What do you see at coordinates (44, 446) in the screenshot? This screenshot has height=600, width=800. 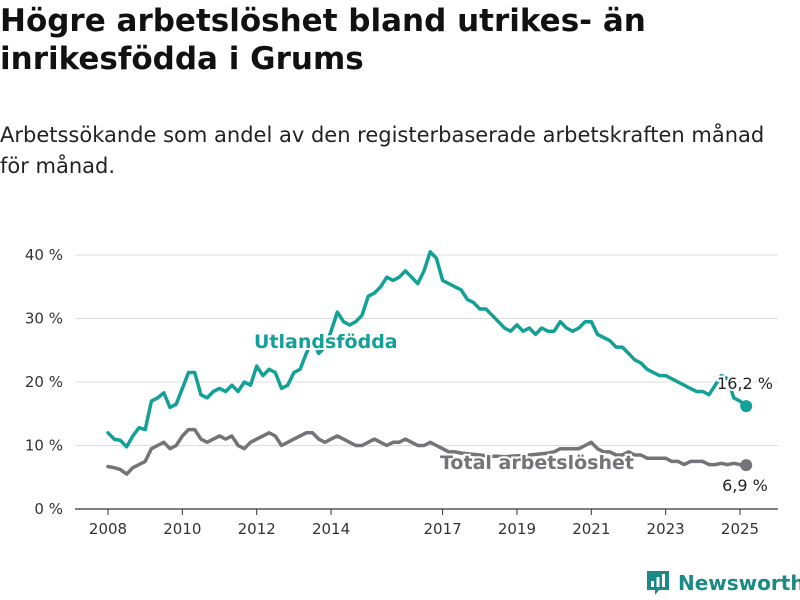 I see `y-tick-label: 10 %` at bounding box center [44, 446].